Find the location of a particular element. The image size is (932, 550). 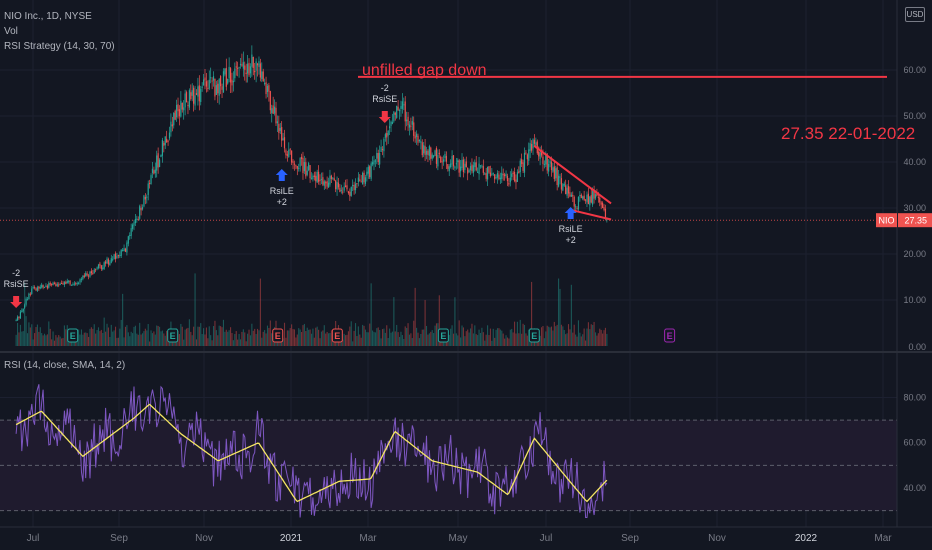

volume-legend: Vol is located at coordinates (11, 31).